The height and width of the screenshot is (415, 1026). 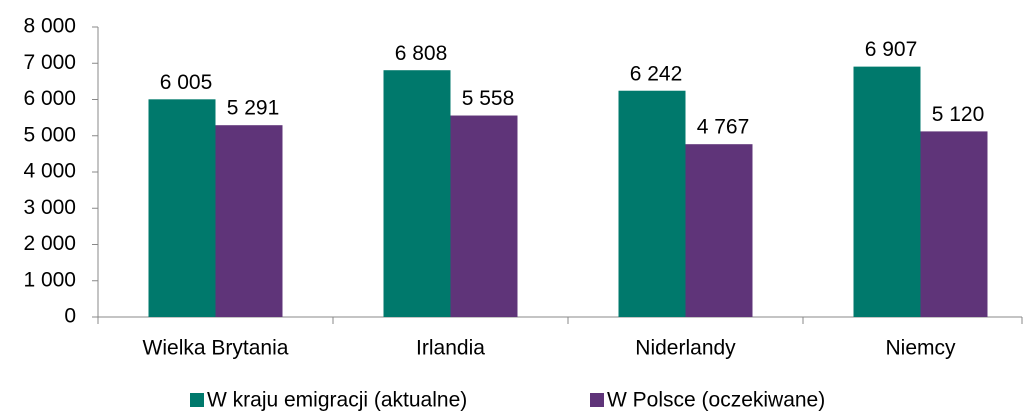 I want to click on legend-label: W Polsce (oczekiwane), so click(x=716, y=400).